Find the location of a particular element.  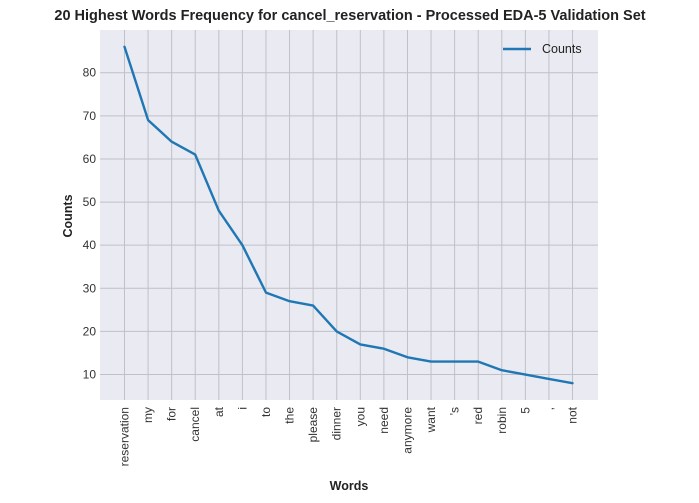

legend: Counts is located at coordinates (542, 49).